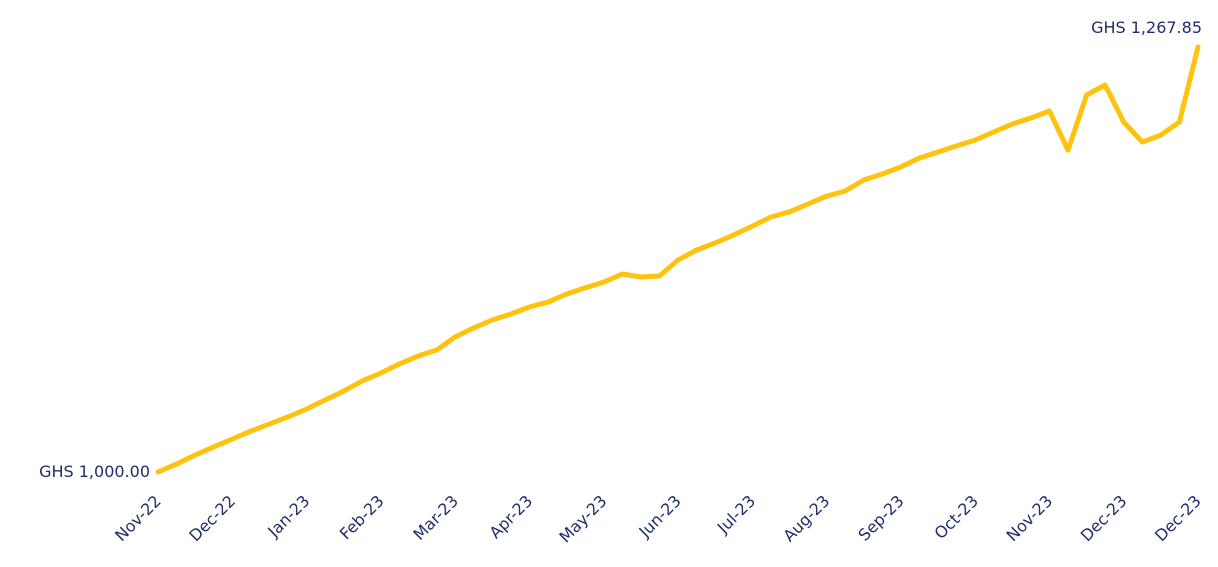 The image size is (1218, 567). What do you see at coordinates (94, 471) in the screenshot?
I see `value-label: GHS 1,000.00` at bounding box center [94, 471].